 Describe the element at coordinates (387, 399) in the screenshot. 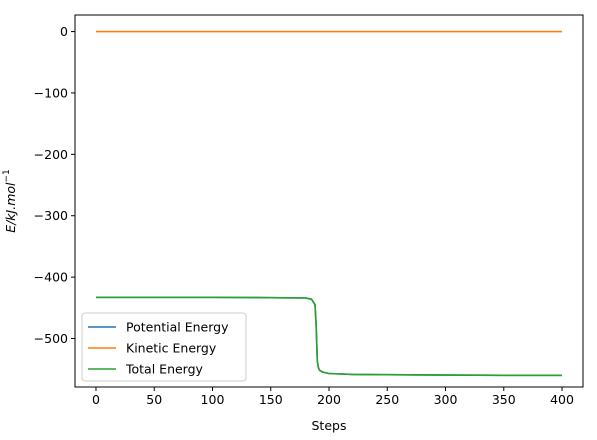

I see `x-tick-label: 250` at that location.